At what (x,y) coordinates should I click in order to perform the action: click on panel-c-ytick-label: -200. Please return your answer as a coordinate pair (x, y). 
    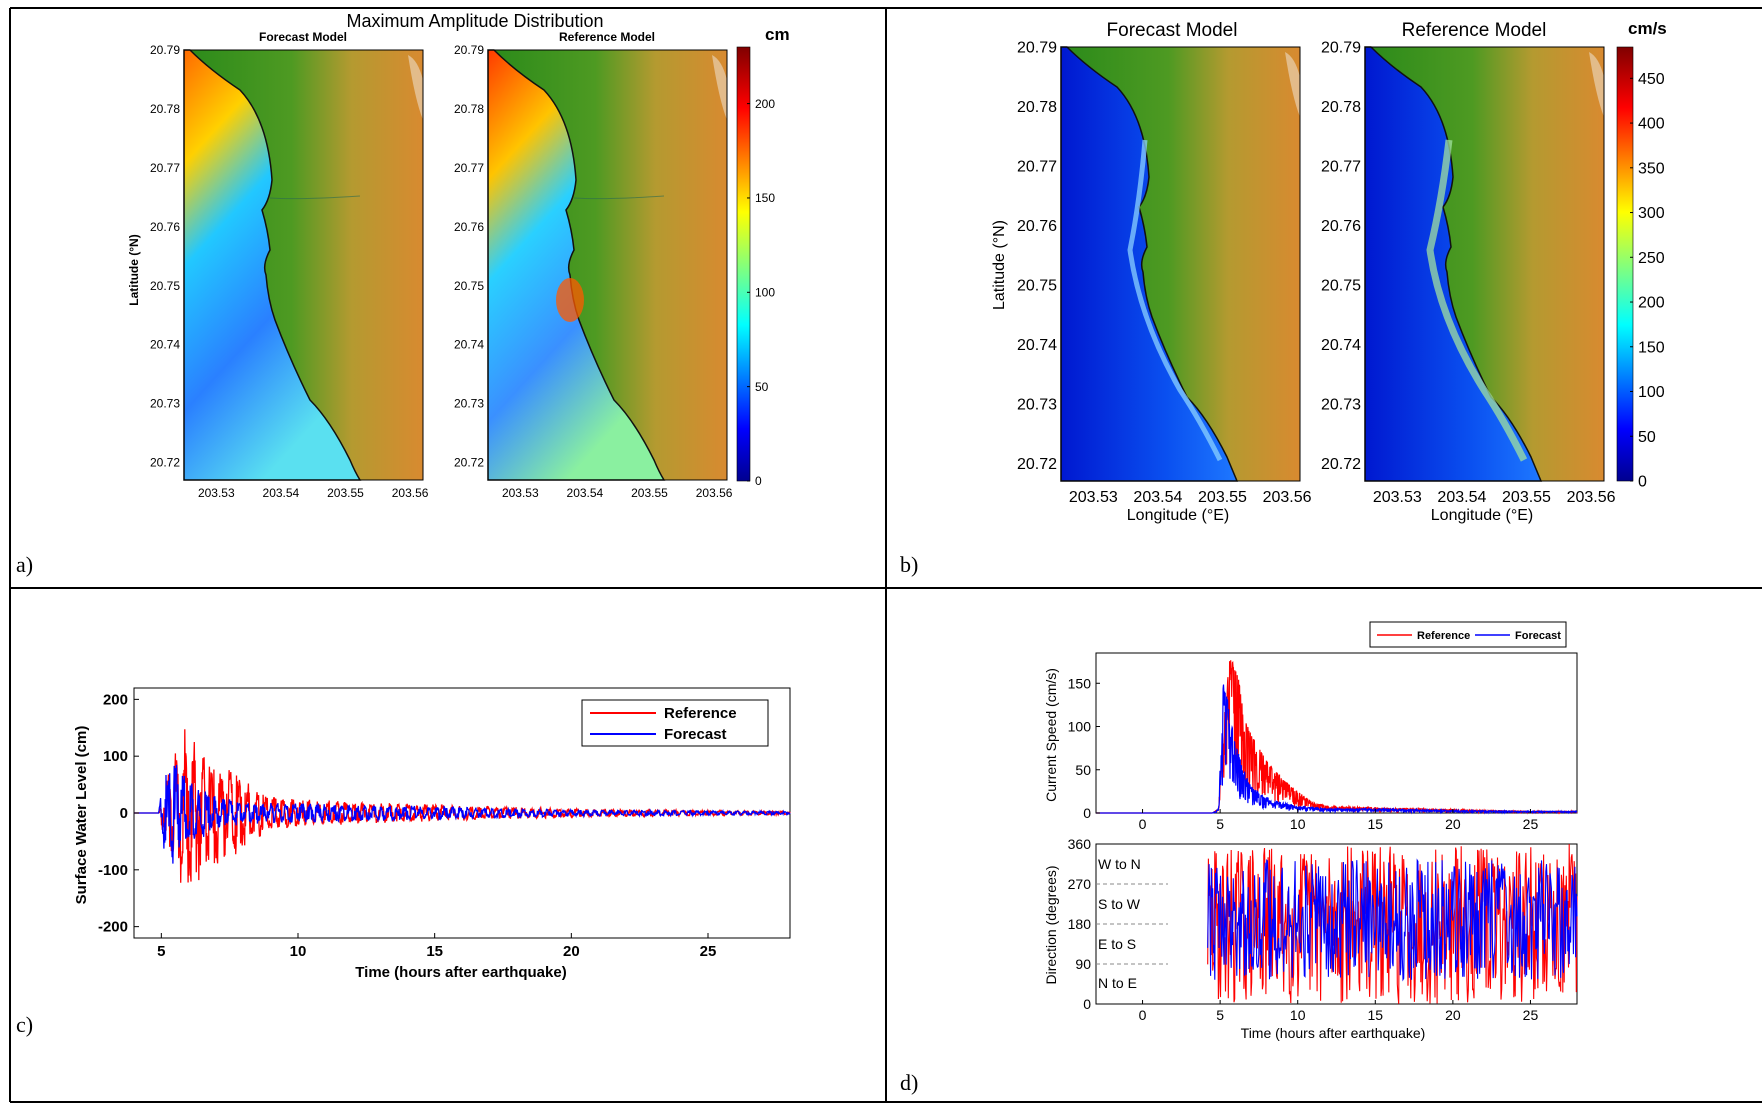
    Looking at the image, I should click on (113, 927).